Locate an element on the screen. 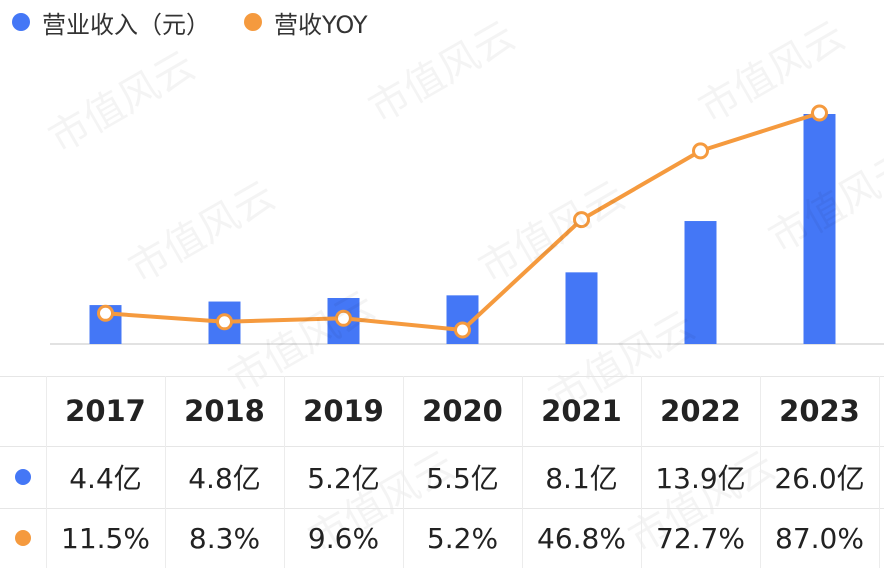 The width and height of the screenshot is (884, 568). revenue-bar-2021 is located at coordinates (581, 308).